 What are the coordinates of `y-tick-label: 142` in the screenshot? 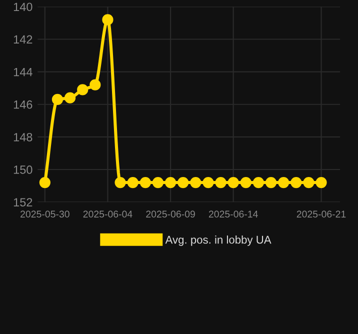 It's located at (23, 39).